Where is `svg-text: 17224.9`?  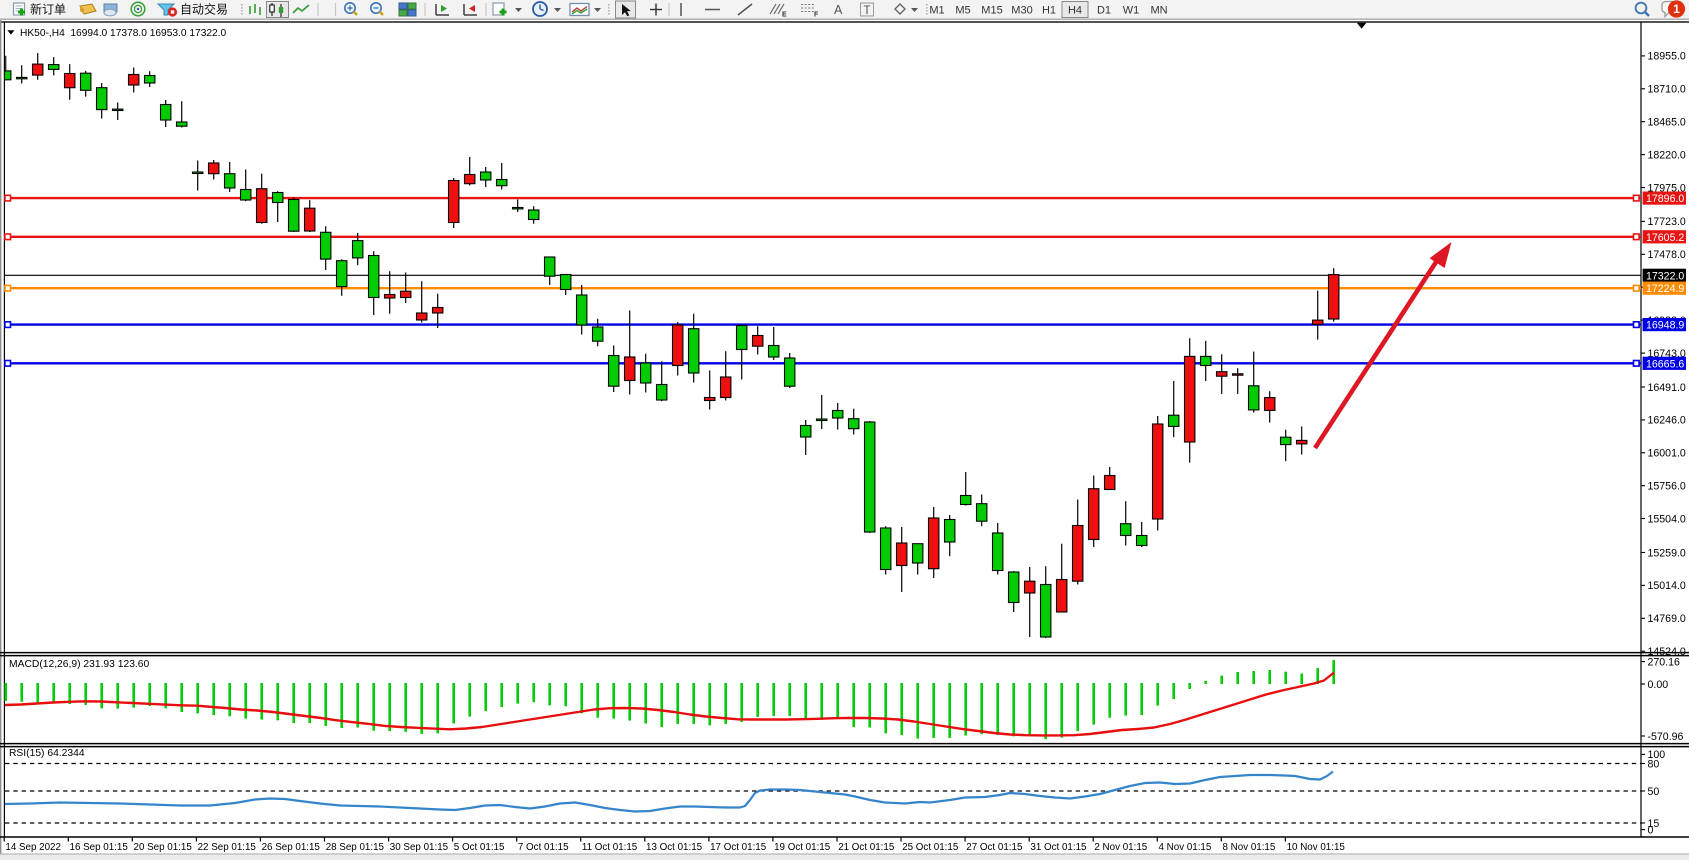 svg-text: 17224.9 is located at coordinates (1665, 289).